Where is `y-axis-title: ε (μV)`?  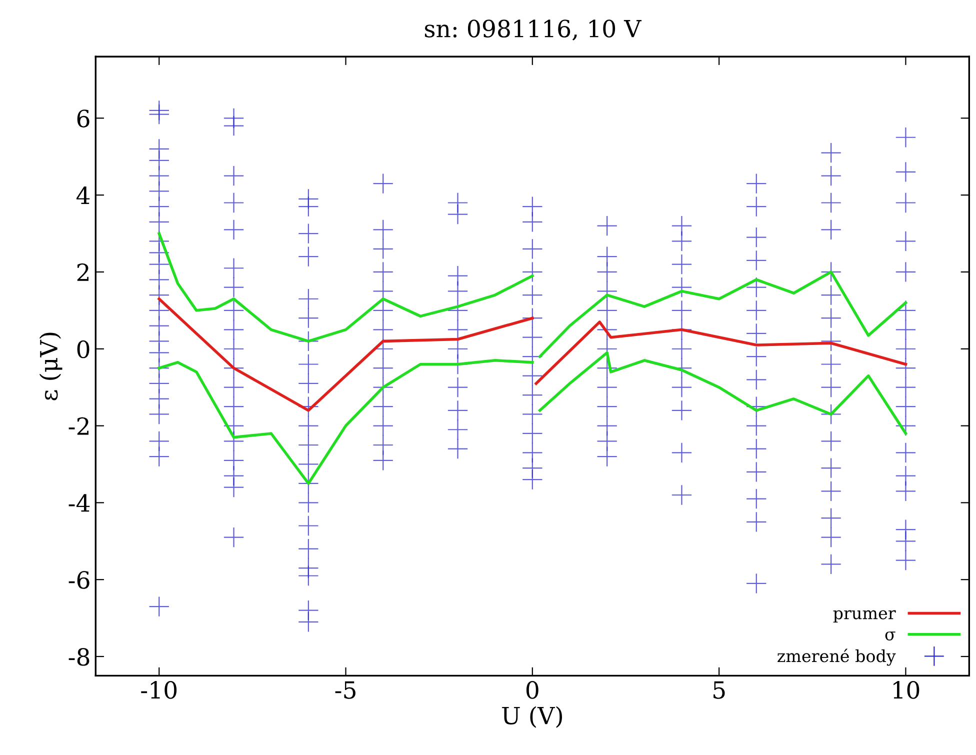
y-axis-title: ε (μV) is located at coordinates (50, 366).